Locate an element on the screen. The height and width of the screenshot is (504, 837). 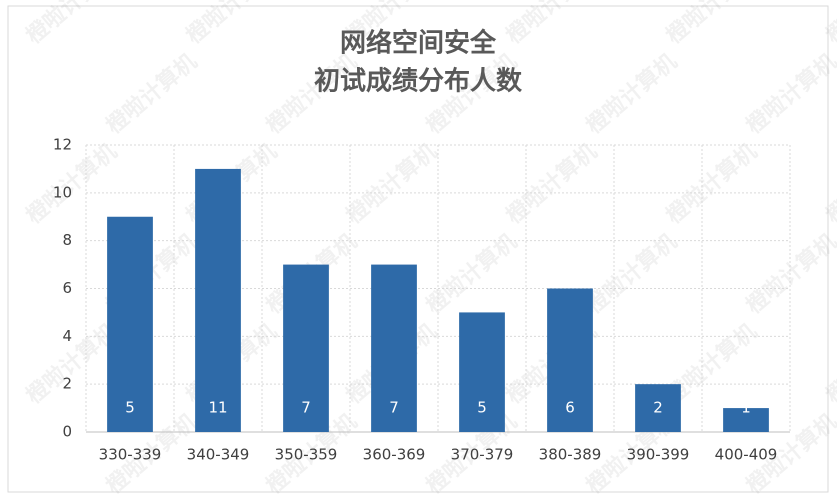
x-tick-label: 360-369 is located at coordinates (394, 455).